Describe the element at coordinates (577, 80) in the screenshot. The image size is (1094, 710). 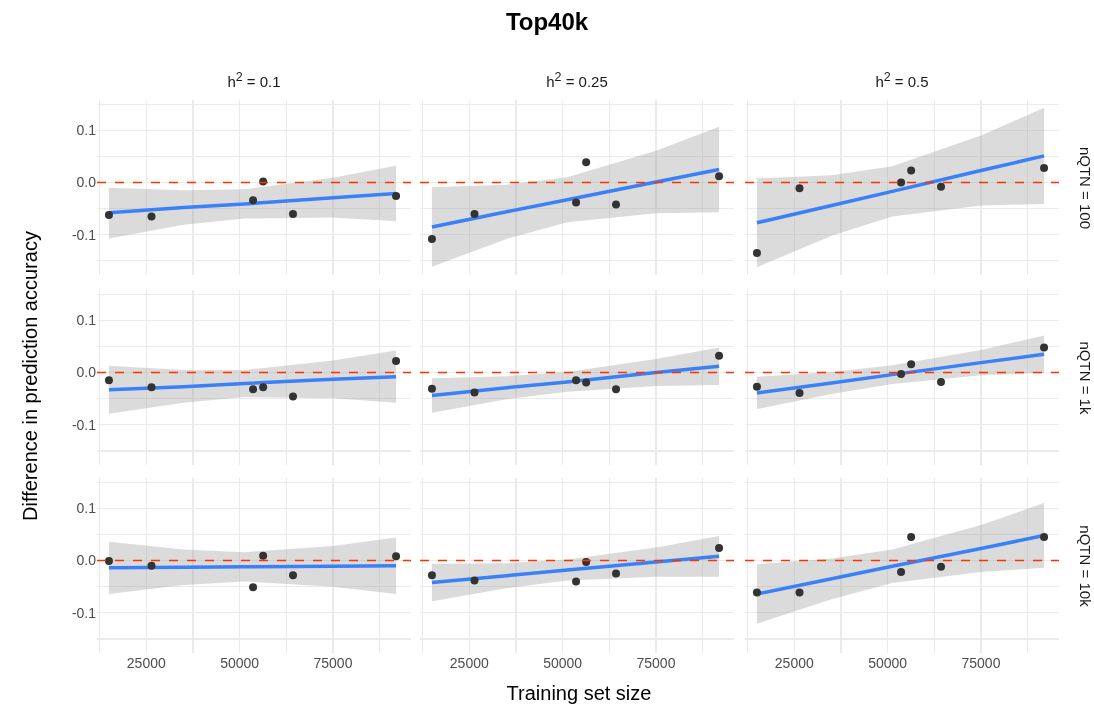
I see `chart-subtitle: h$^{2}$ = 0.25` at that location.